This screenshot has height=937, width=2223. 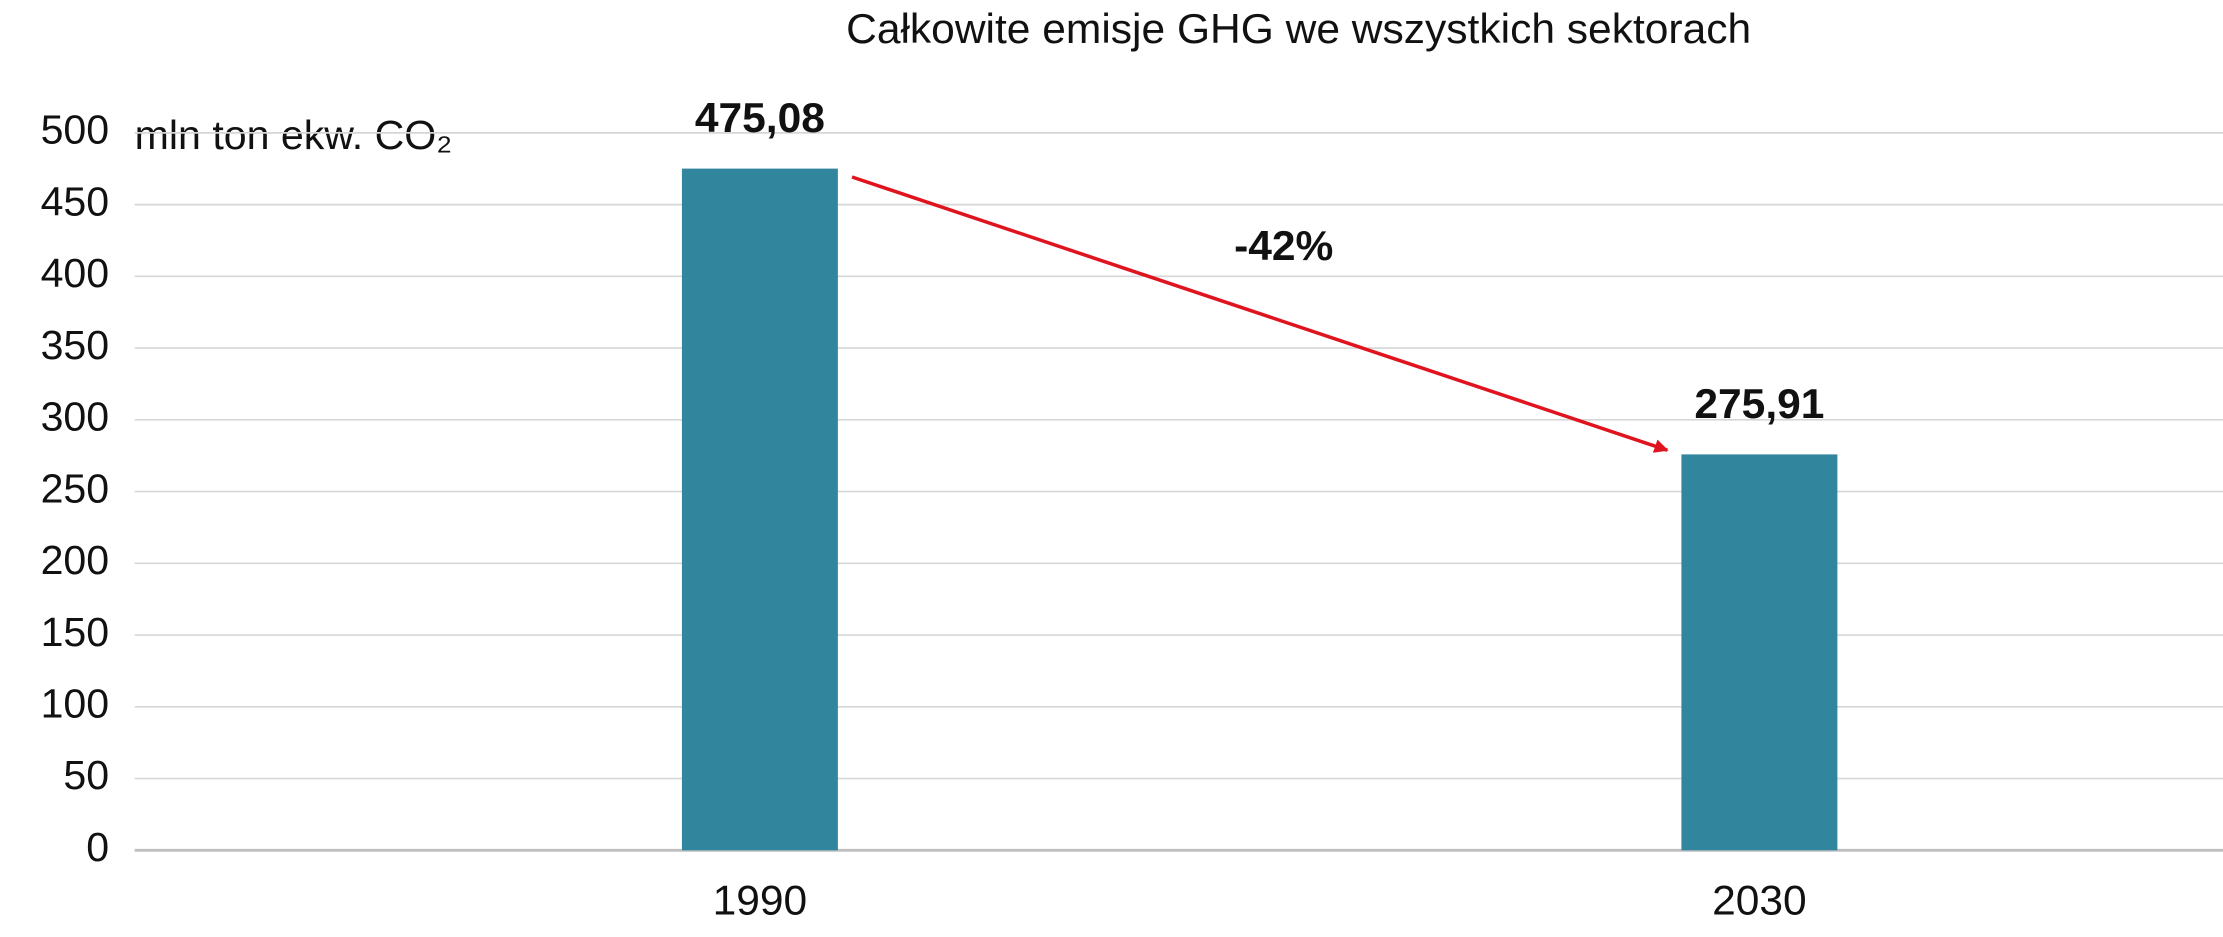 What do you see at coordinates (86, 776) in the screenshot?
I see `y-tick-label: 50` at bounding box center [86, 776].